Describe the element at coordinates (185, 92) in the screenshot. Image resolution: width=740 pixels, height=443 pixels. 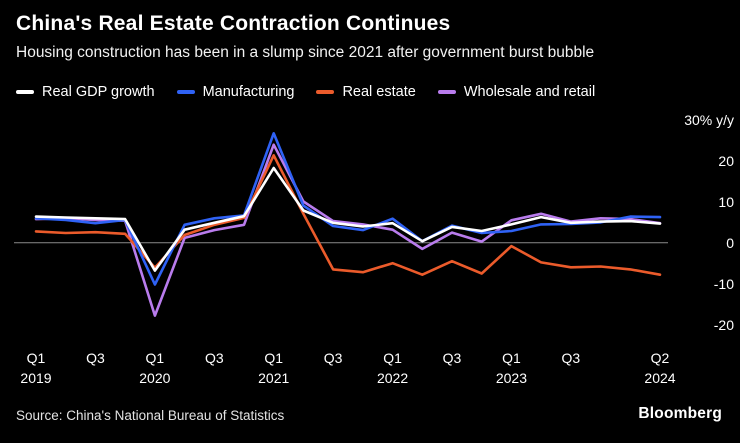
I see `legend-marker-manufacturing` at that location.